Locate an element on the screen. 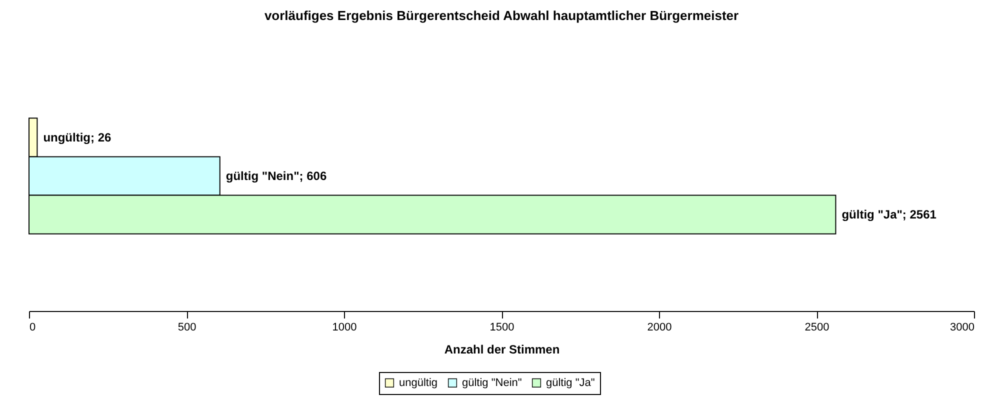 The width and height of the screenshot is (1000, 409). x-tick-label: 1000 is located at coordinates (344, 328).